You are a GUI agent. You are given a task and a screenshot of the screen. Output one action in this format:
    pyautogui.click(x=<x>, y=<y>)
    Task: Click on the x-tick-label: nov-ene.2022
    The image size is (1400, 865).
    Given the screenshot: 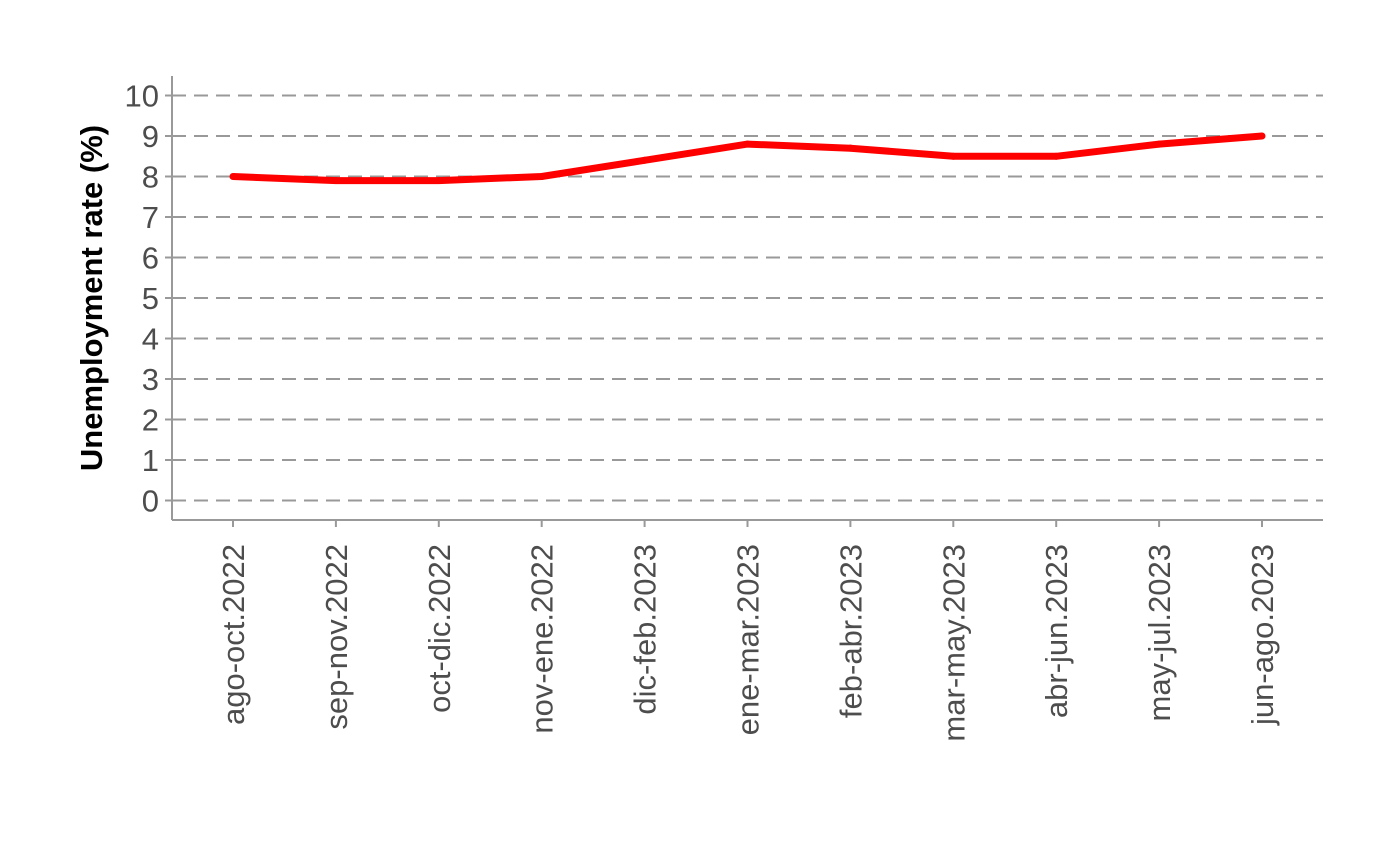 What is the action you would take?
    pyautogui.click(x=542, y=639)
    